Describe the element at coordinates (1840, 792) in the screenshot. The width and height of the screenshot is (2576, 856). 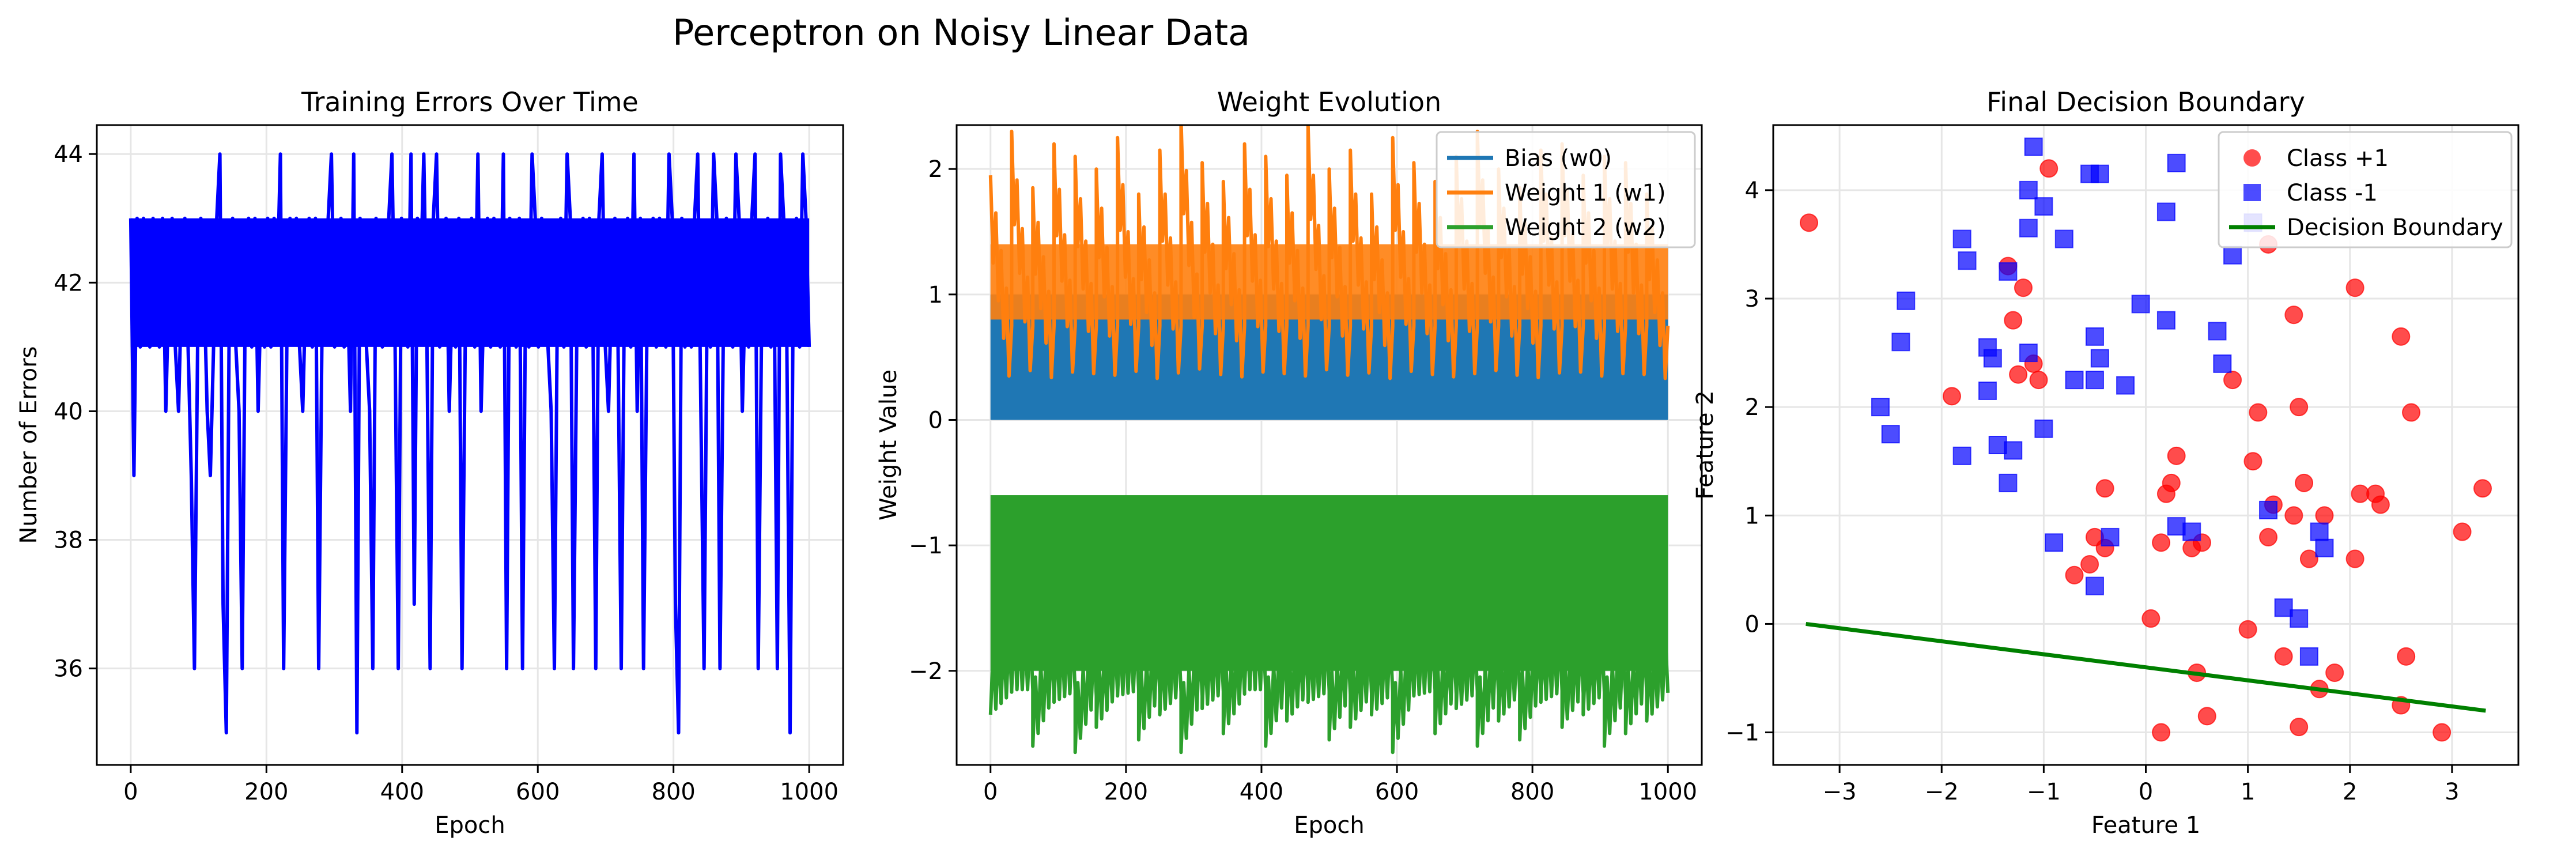
I see `x-tick-label: −3` at that location.